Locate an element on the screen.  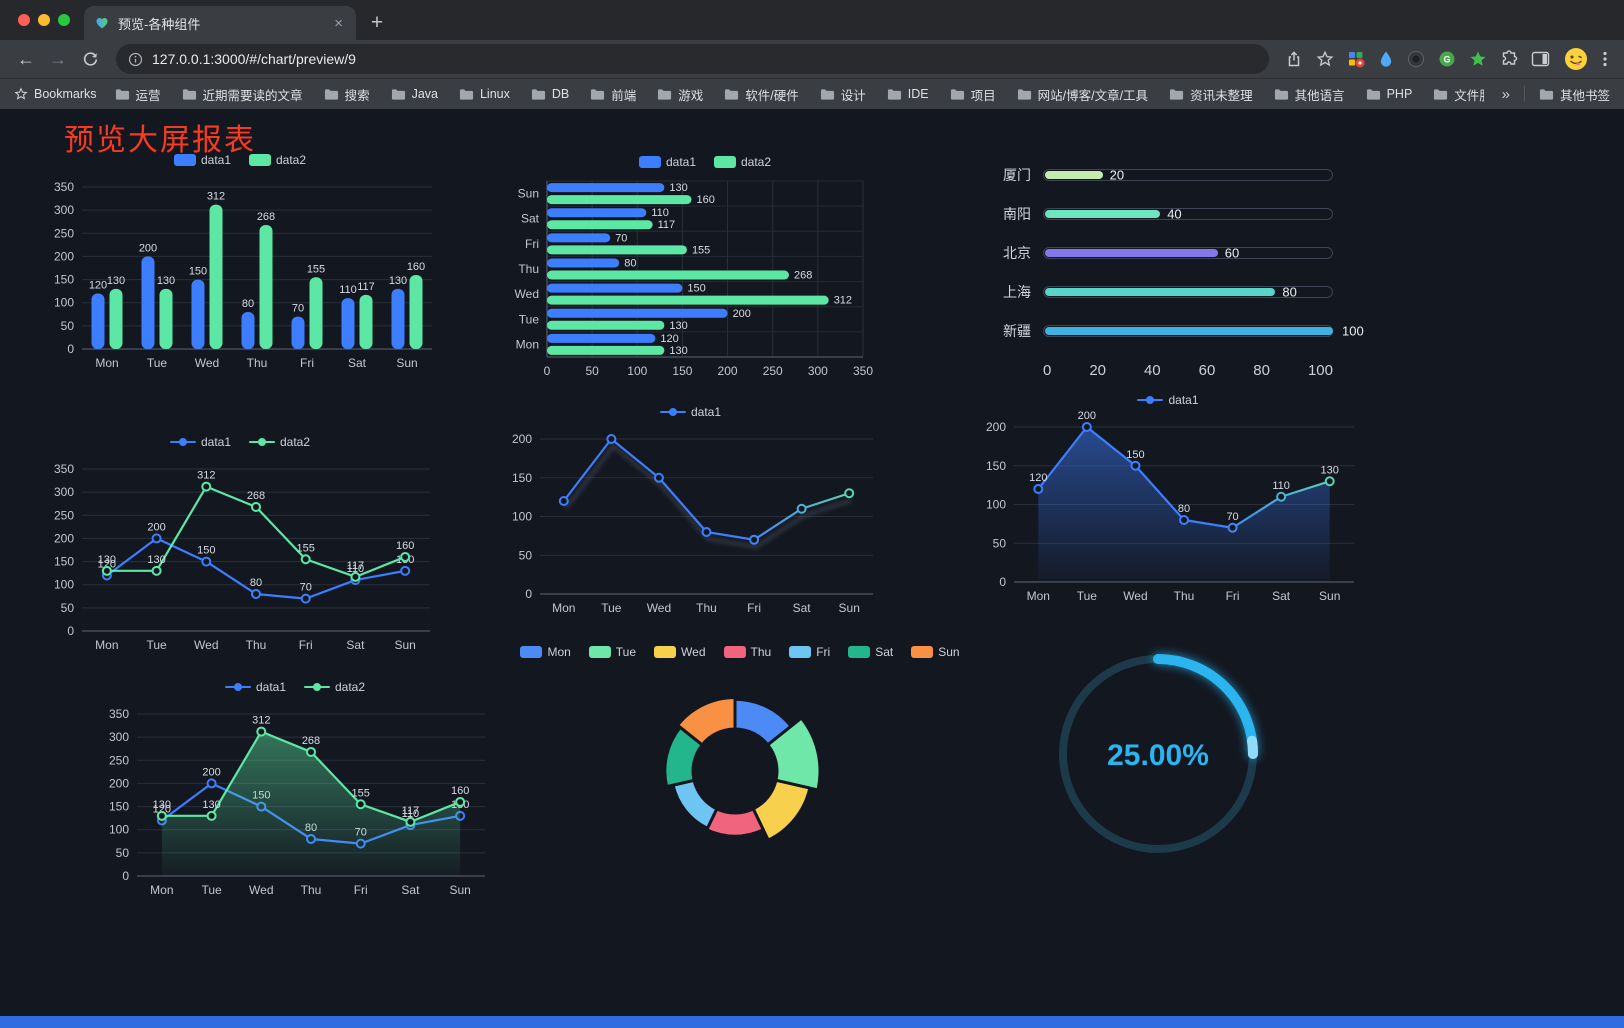
bookmark-item: 设计 is located at coordinates (843, 94).